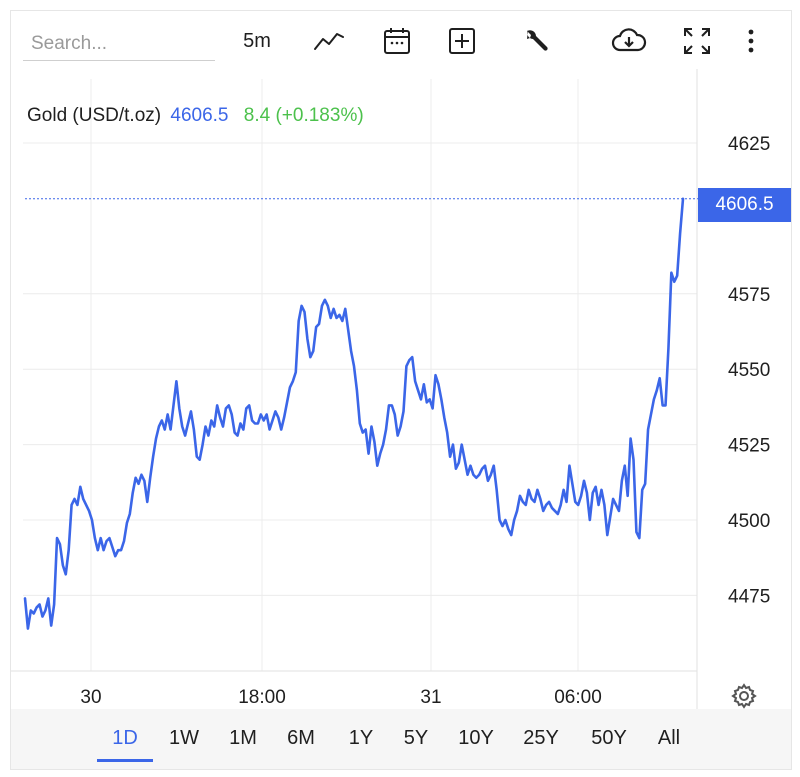 The image size is (800, 777). What do you see at coordinates (751, 41) in the screenshot?
I see `more-vert-icon` at bounding box center [751, 41].